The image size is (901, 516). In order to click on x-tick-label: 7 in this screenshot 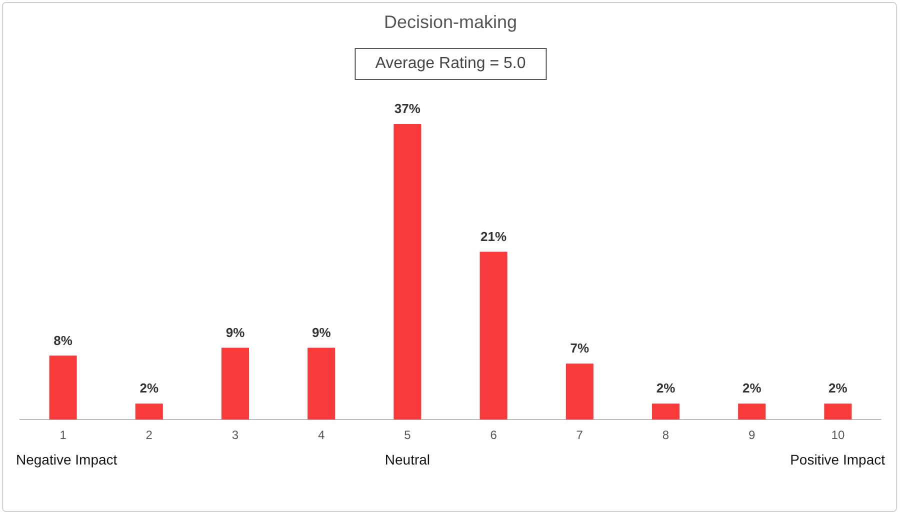, I will do `click(580, 435)`.